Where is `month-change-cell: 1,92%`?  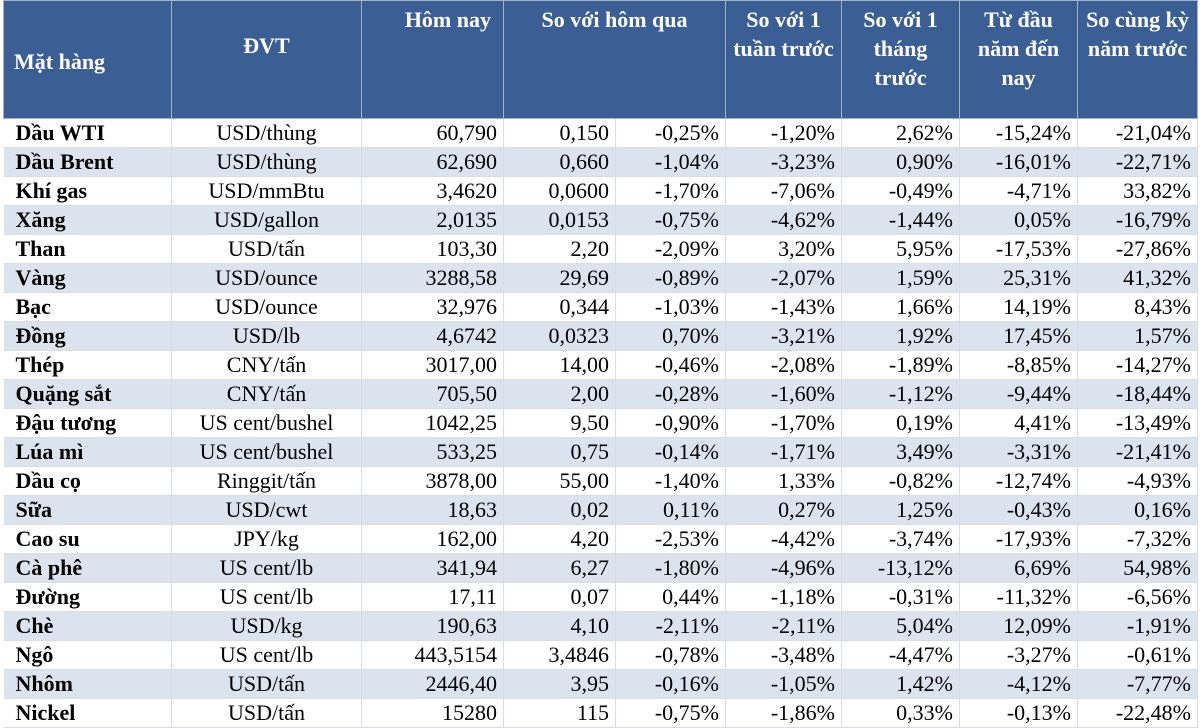
month-change-cell: 1,92% is located at coordinates (900, 336).